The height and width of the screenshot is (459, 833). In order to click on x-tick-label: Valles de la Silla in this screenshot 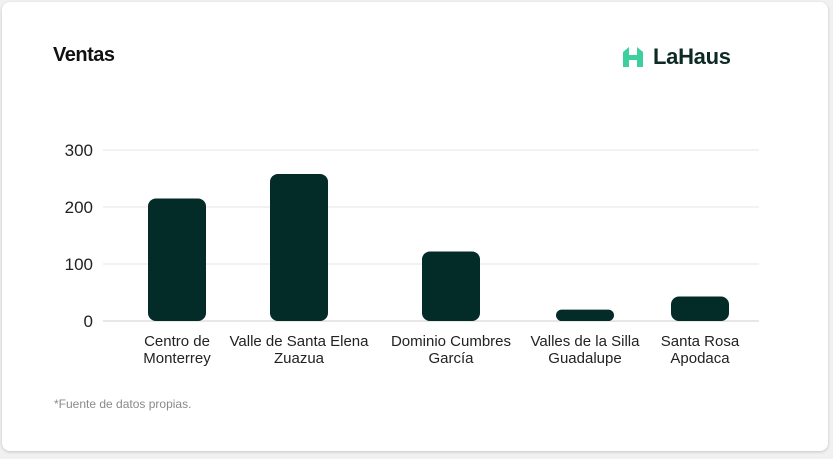, I will do `click(586, 341)`.